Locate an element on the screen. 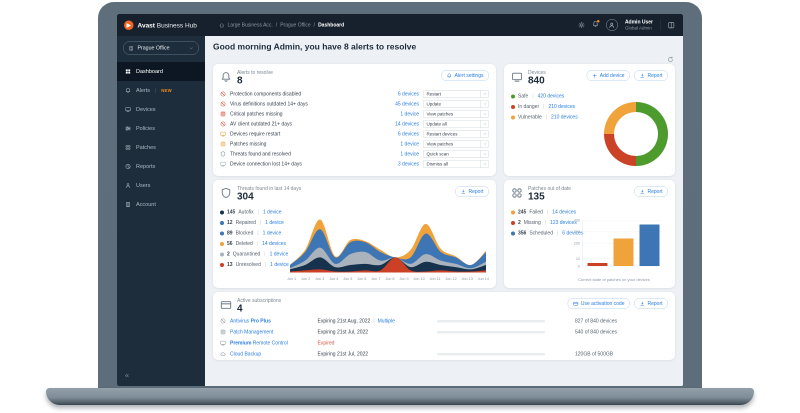  alert-action-dropdown: Restart devices is located at coordinates (456, 134).